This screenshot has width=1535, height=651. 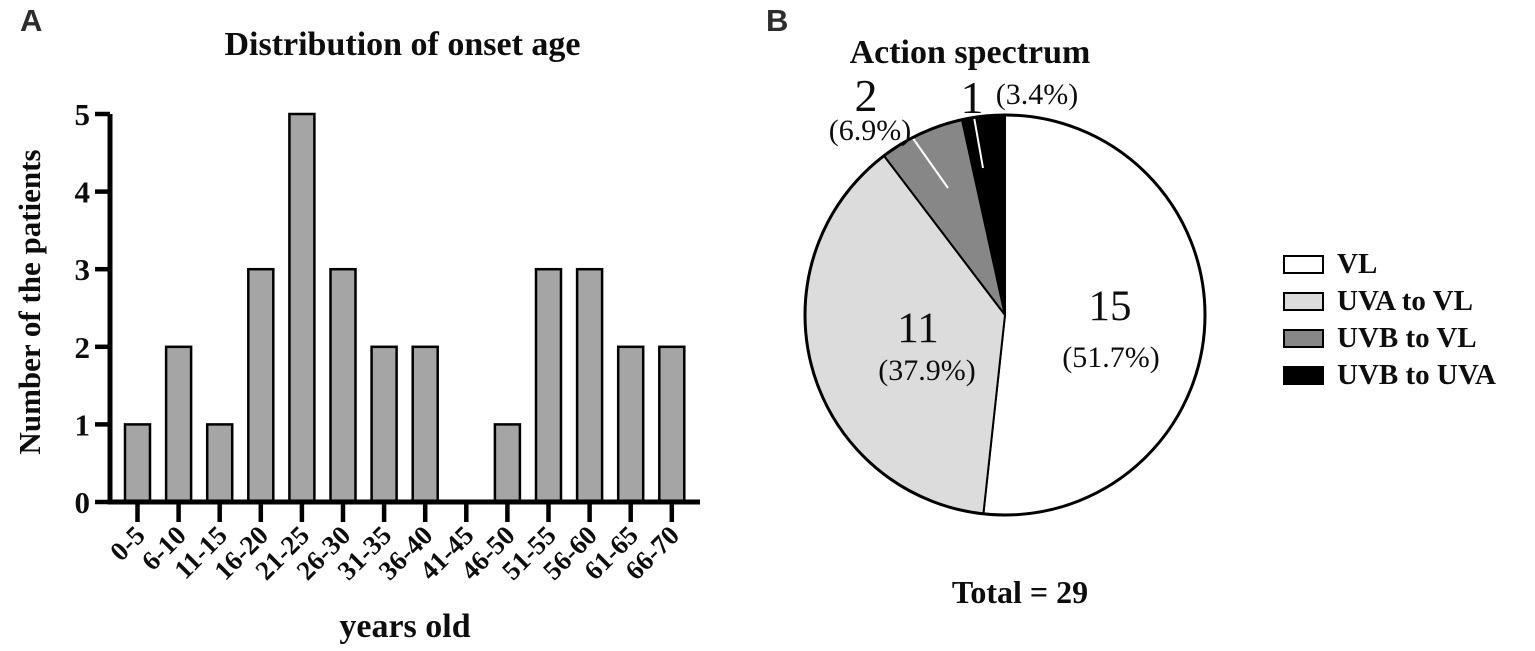 I want to click on legend-row-VL: VL, so click(x=1389, y=264).